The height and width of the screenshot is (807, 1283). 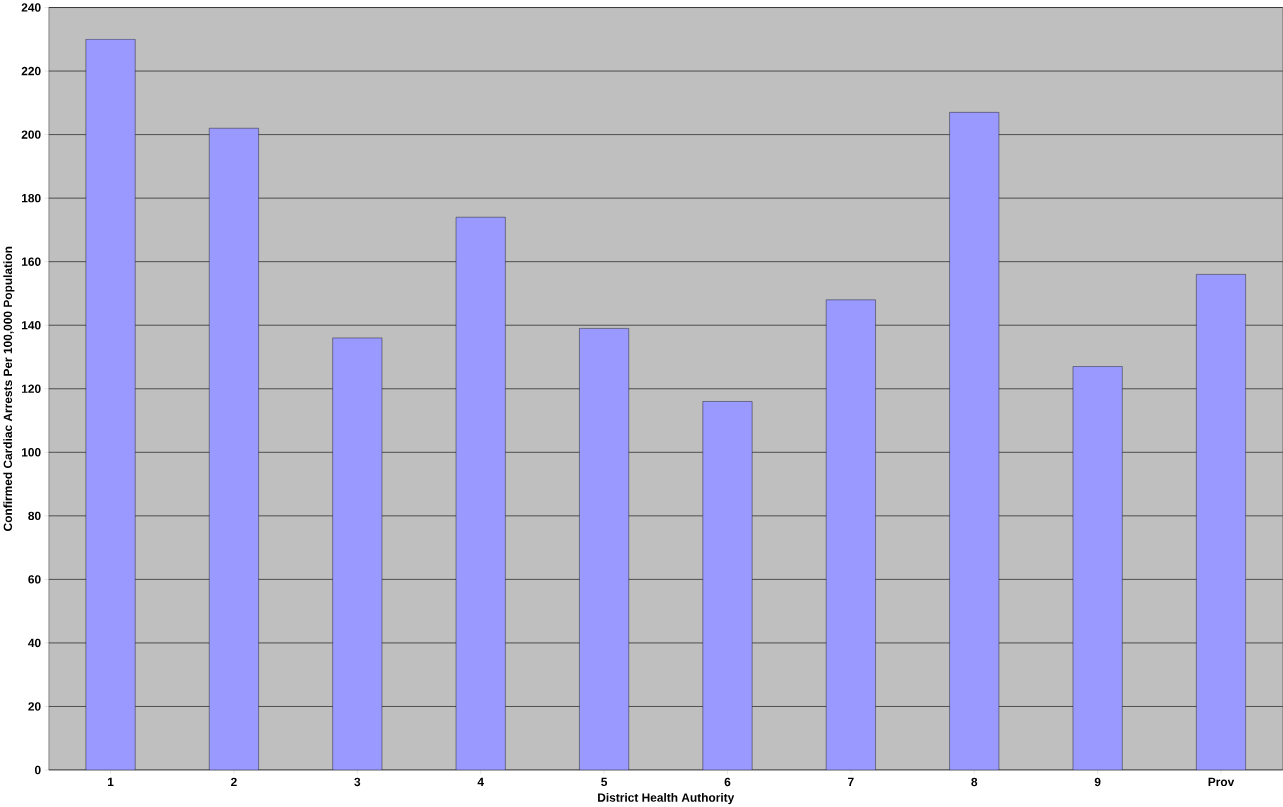 What do you see at coordinates (357, 781) in the screenshot?
I see `x-tick-label: 3` at bounding box center [357, 781].